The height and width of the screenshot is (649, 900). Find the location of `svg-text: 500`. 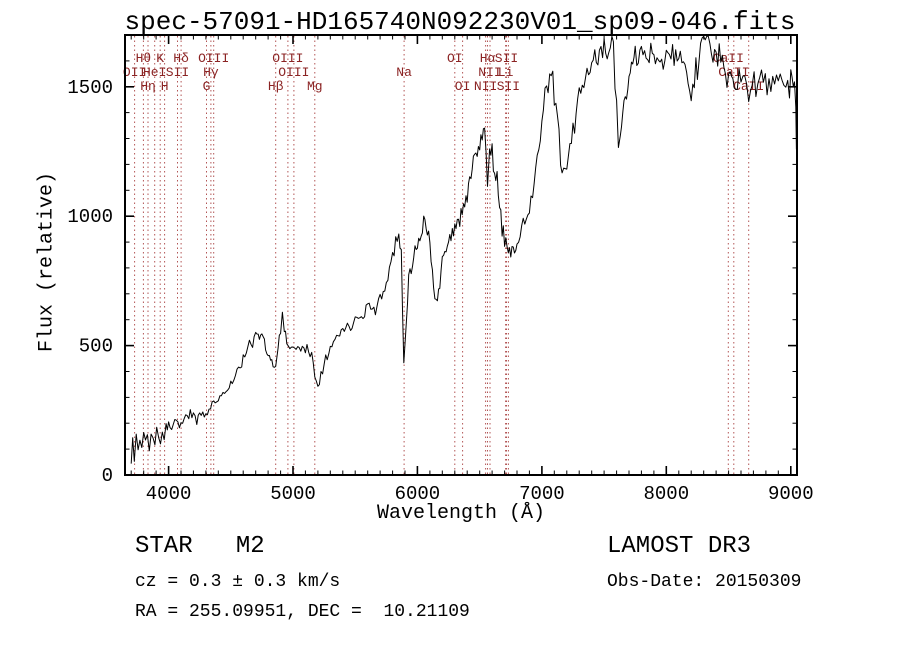

svg-text: 500 is located at coordinates (96, 347).